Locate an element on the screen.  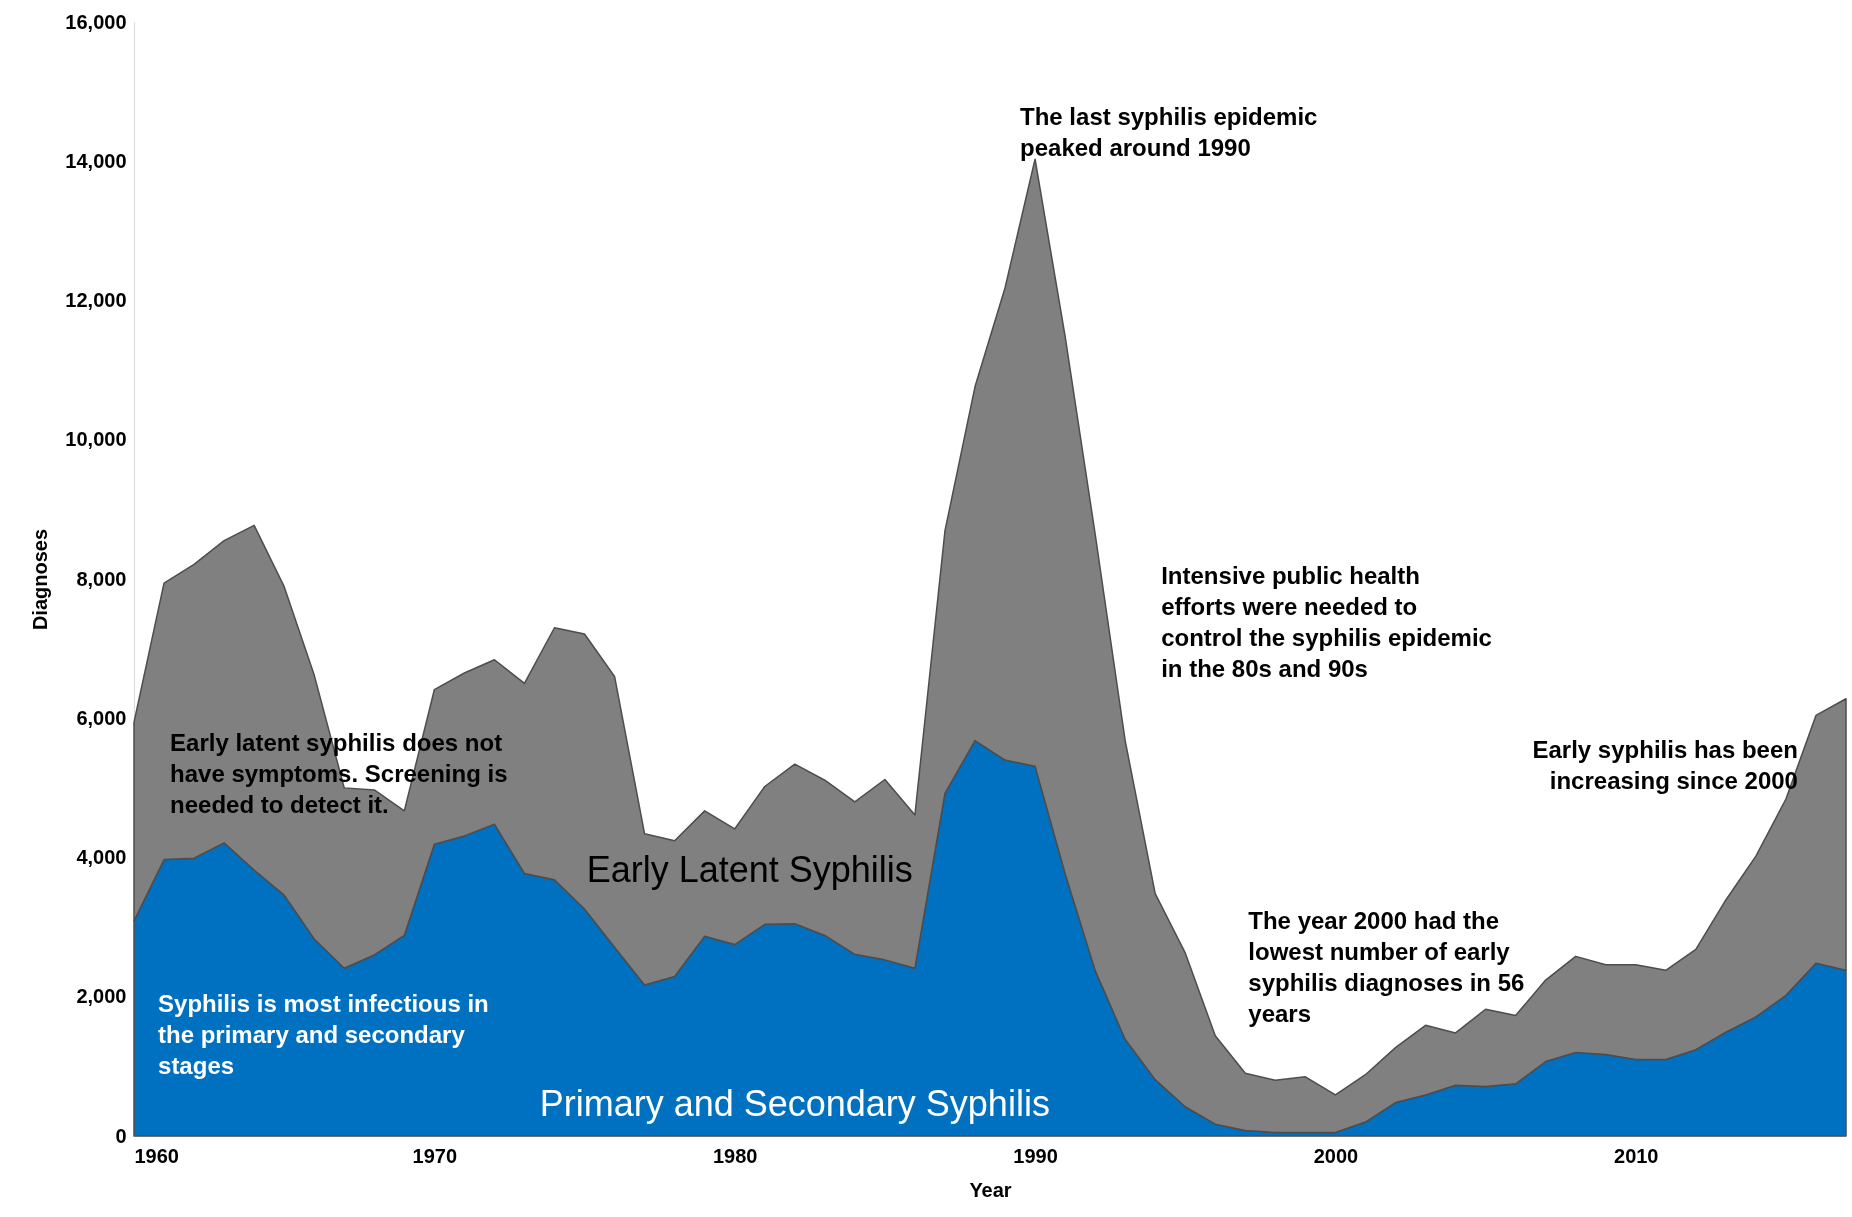
x-tick-label: 1960 is located at coordinates (156, 1155).